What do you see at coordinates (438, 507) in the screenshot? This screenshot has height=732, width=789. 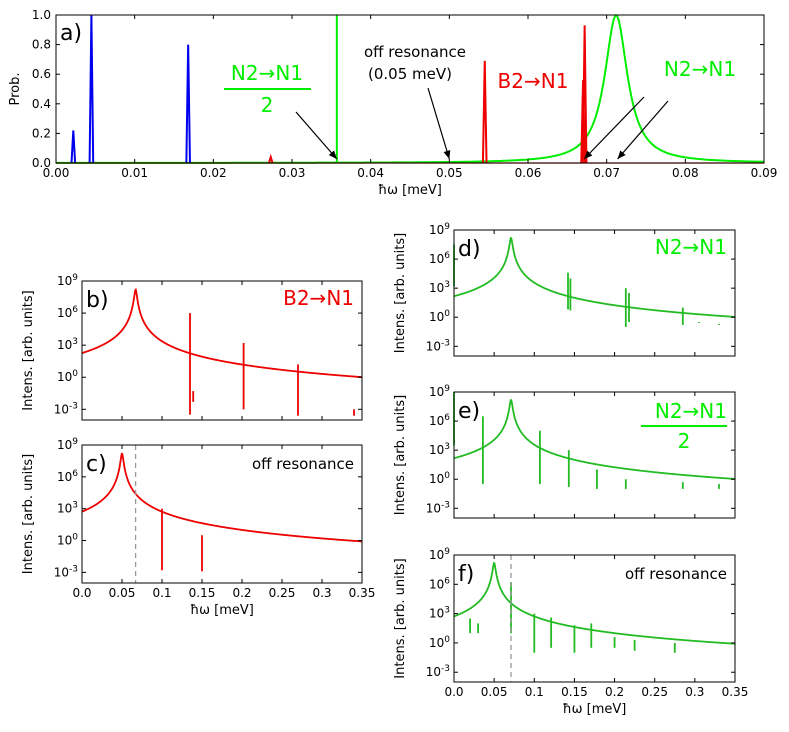 I see `y-tick-label-e: 10⁻³` at bounding box center [438, 507].